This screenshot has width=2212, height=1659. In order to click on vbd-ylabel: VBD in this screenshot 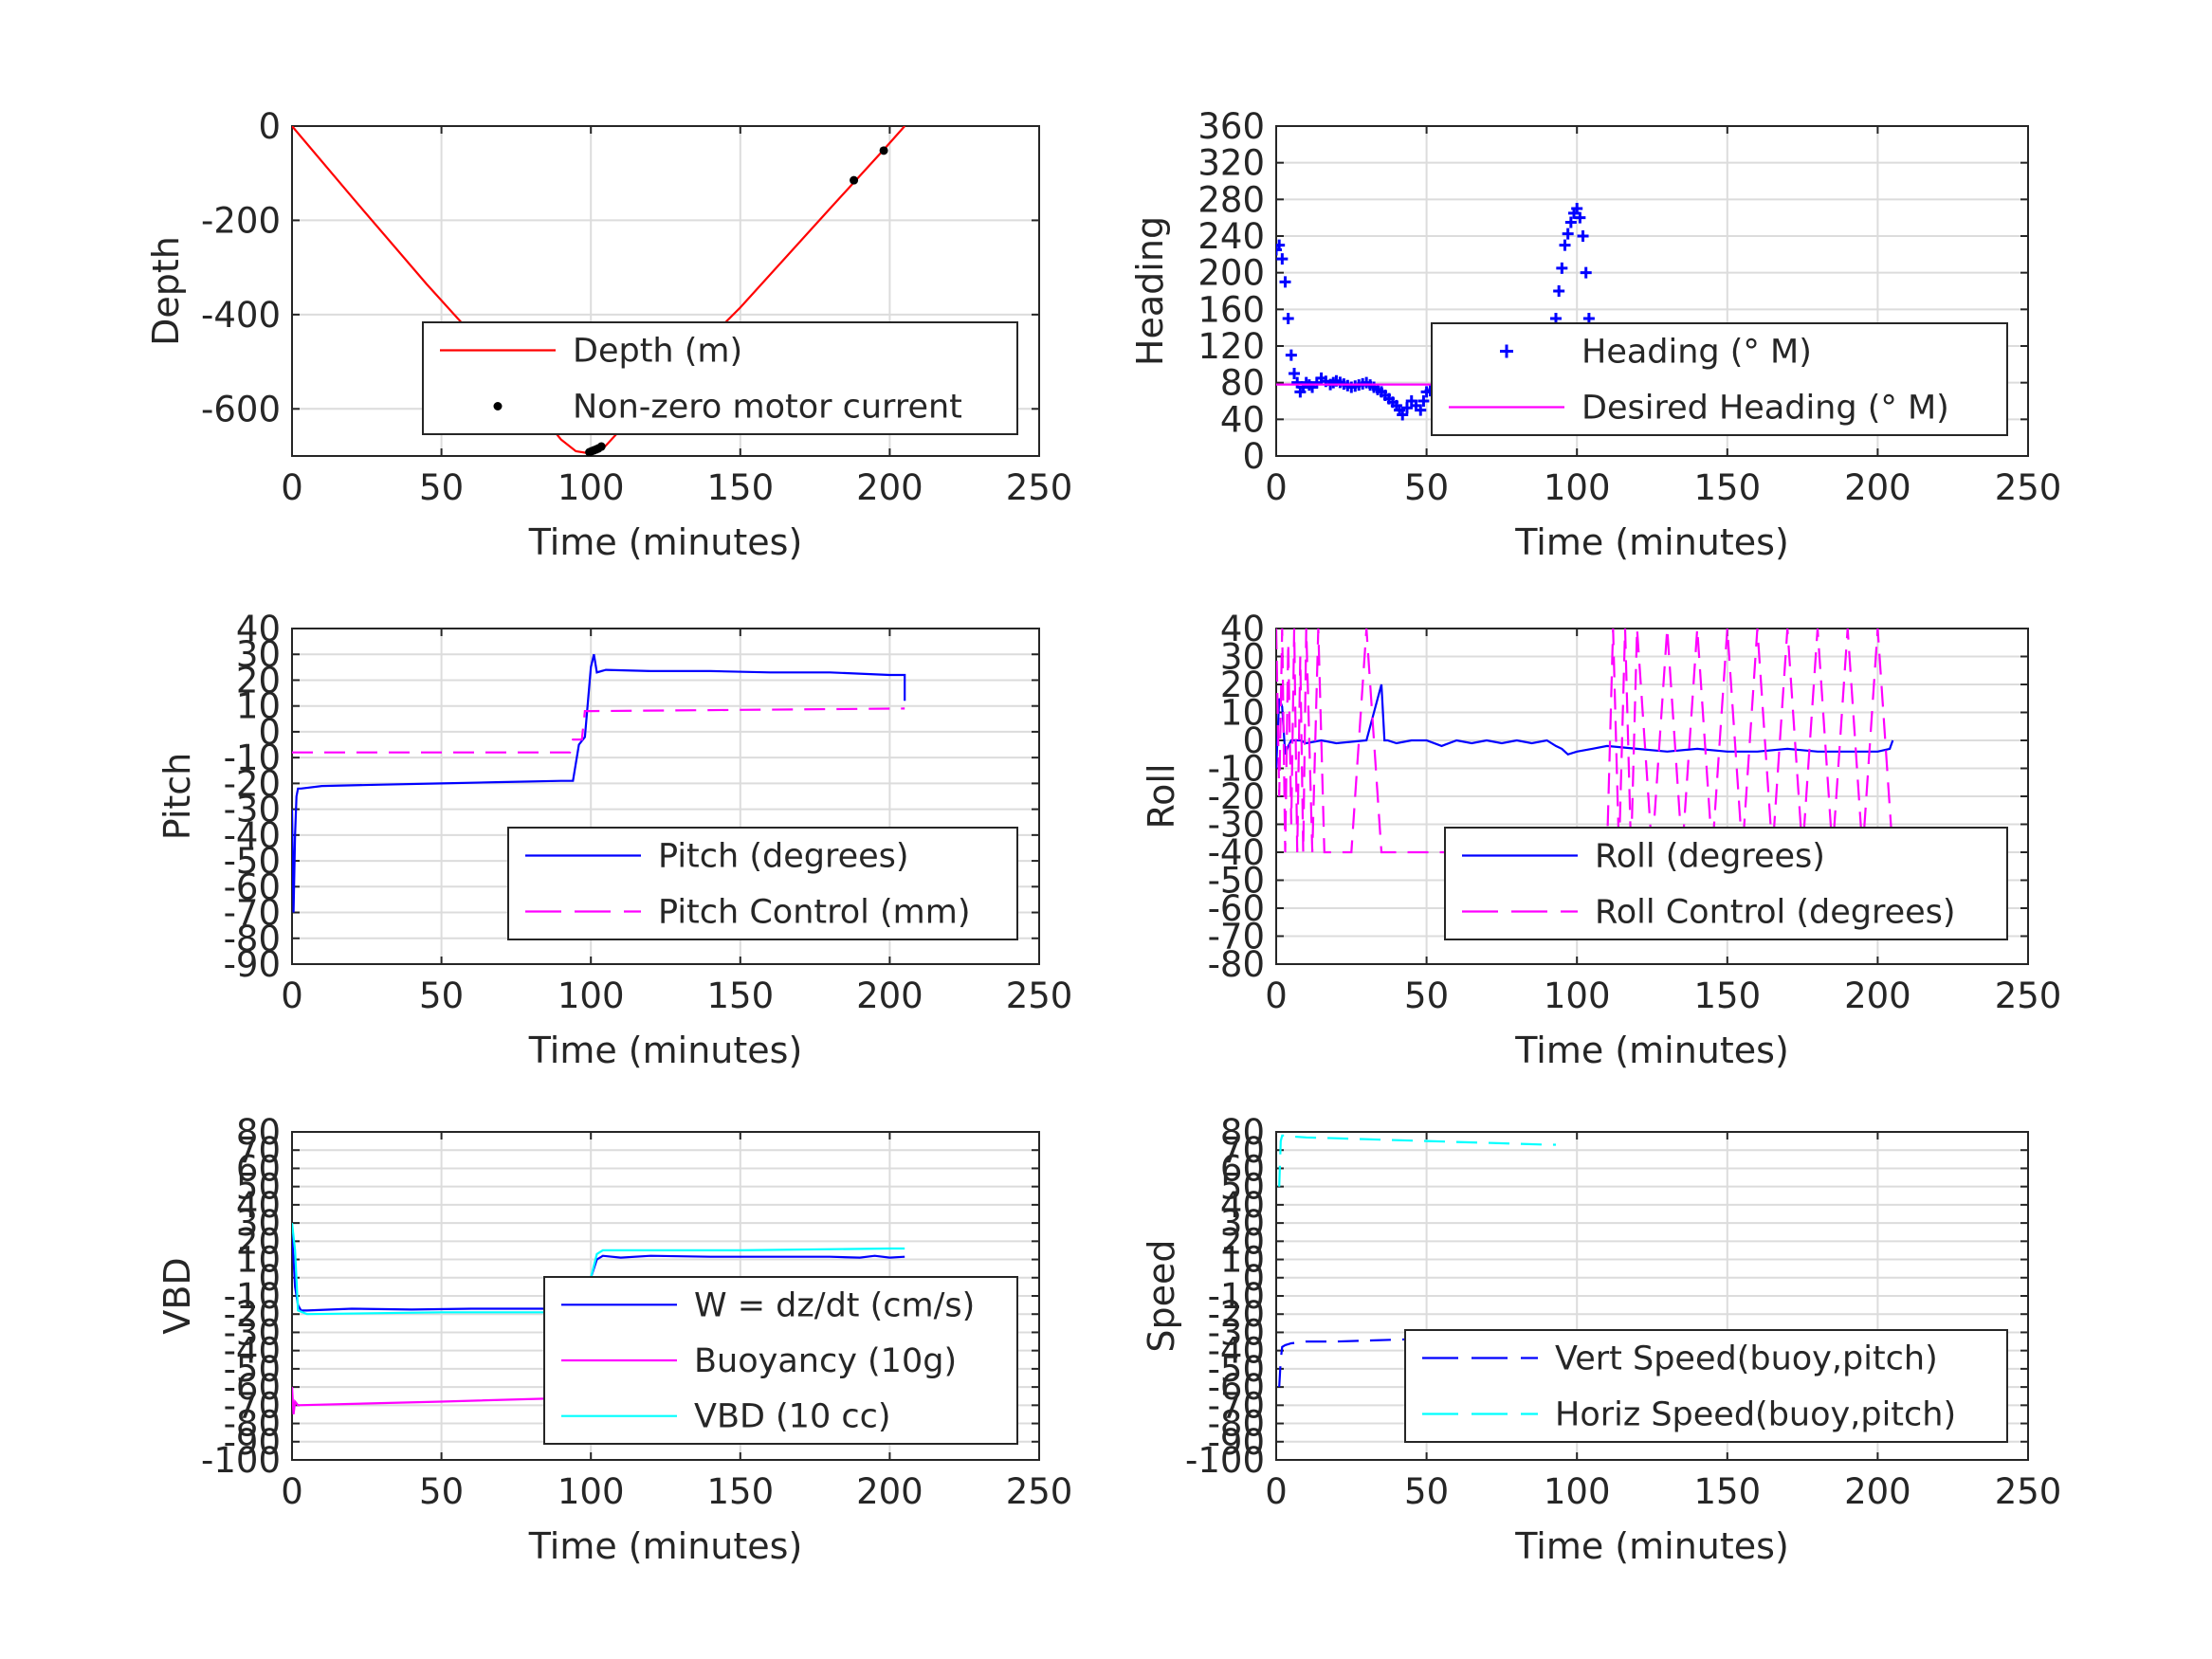, I will do `click(177, 1295)`.